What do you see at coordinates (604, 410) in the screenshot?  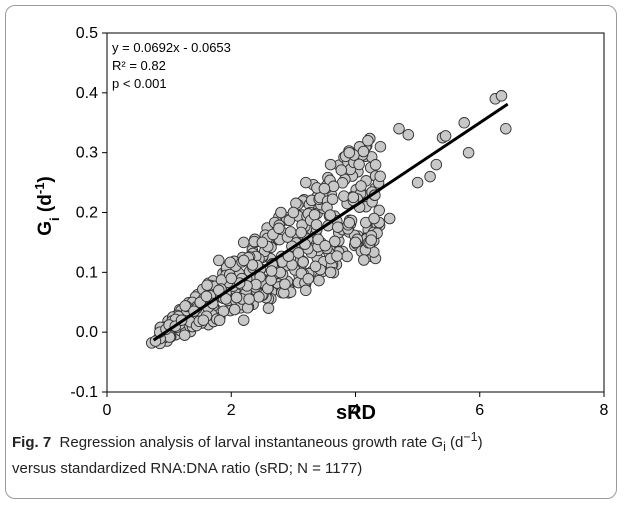 I see `x-tick-label: 8` at bounding box center [604, 410].